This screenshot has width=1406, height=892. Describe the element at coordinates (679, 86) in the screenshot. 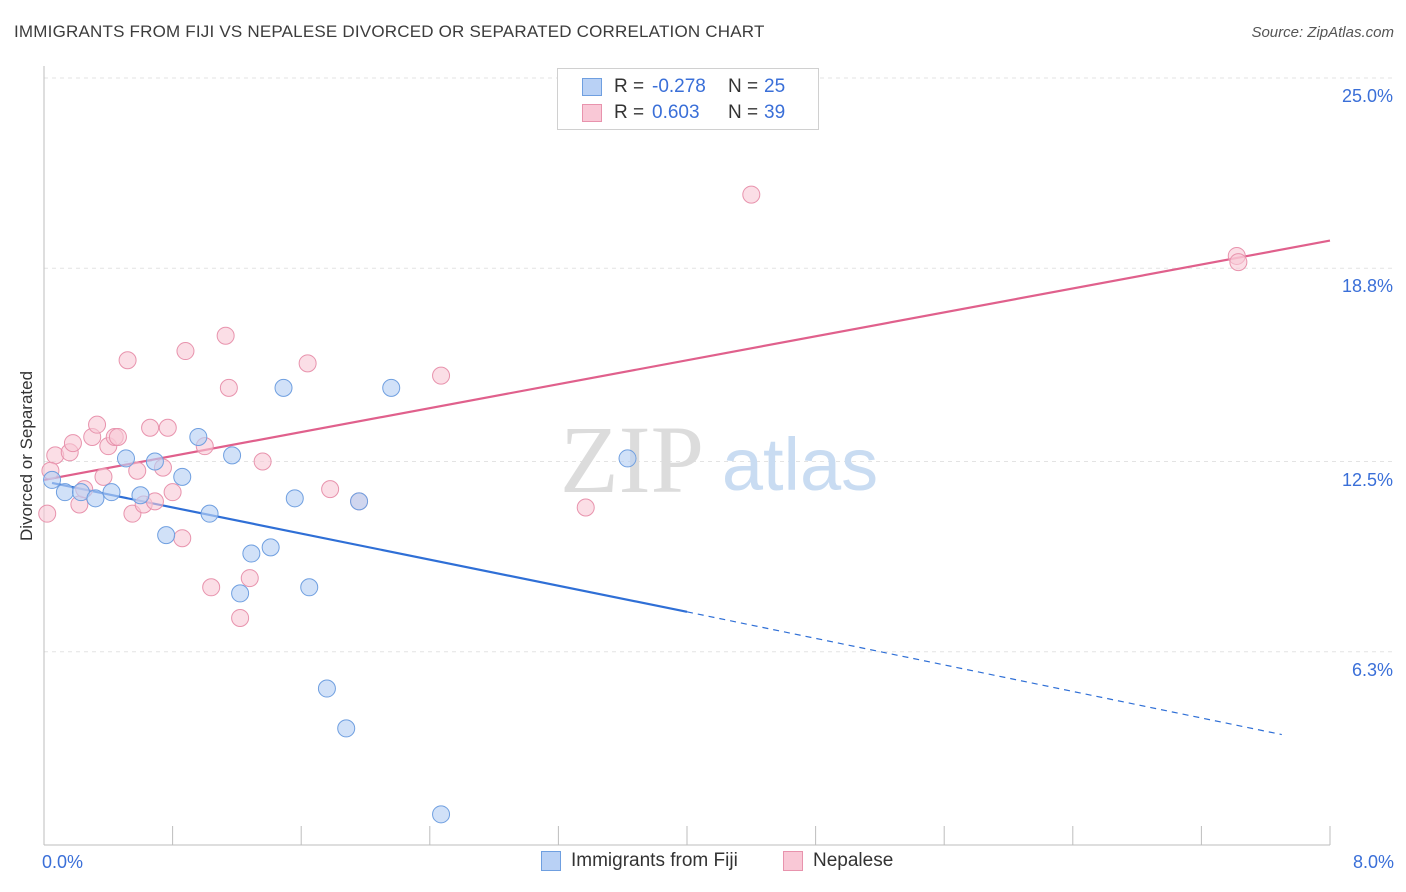

I see `legend-r-value: -0.278` at that location.